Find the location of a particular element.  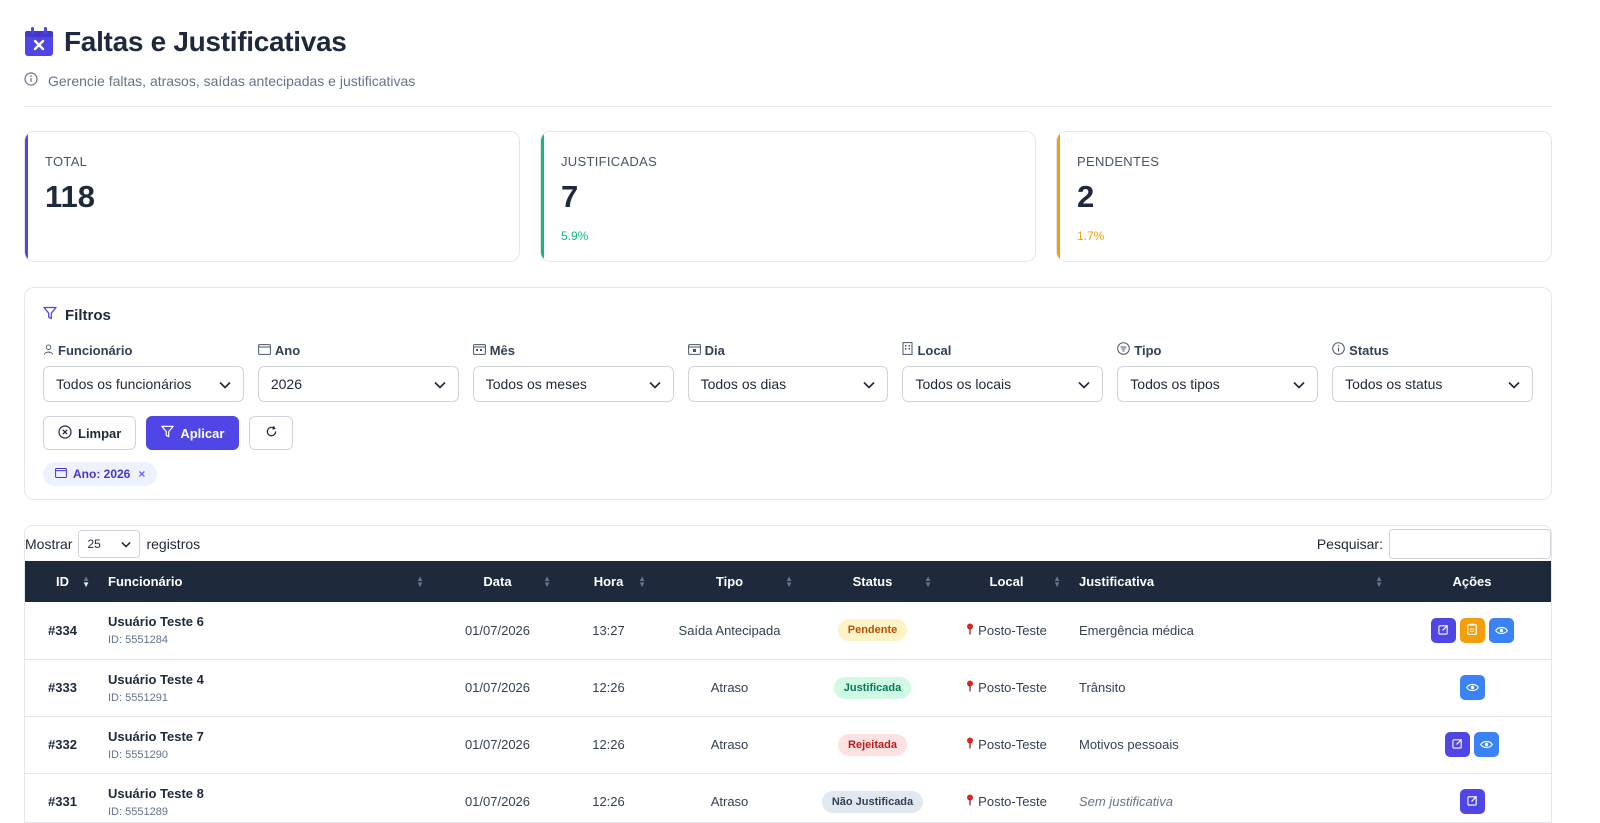

column-header-local: Local ▲ ▼ is located at coordinates (1006, 581).